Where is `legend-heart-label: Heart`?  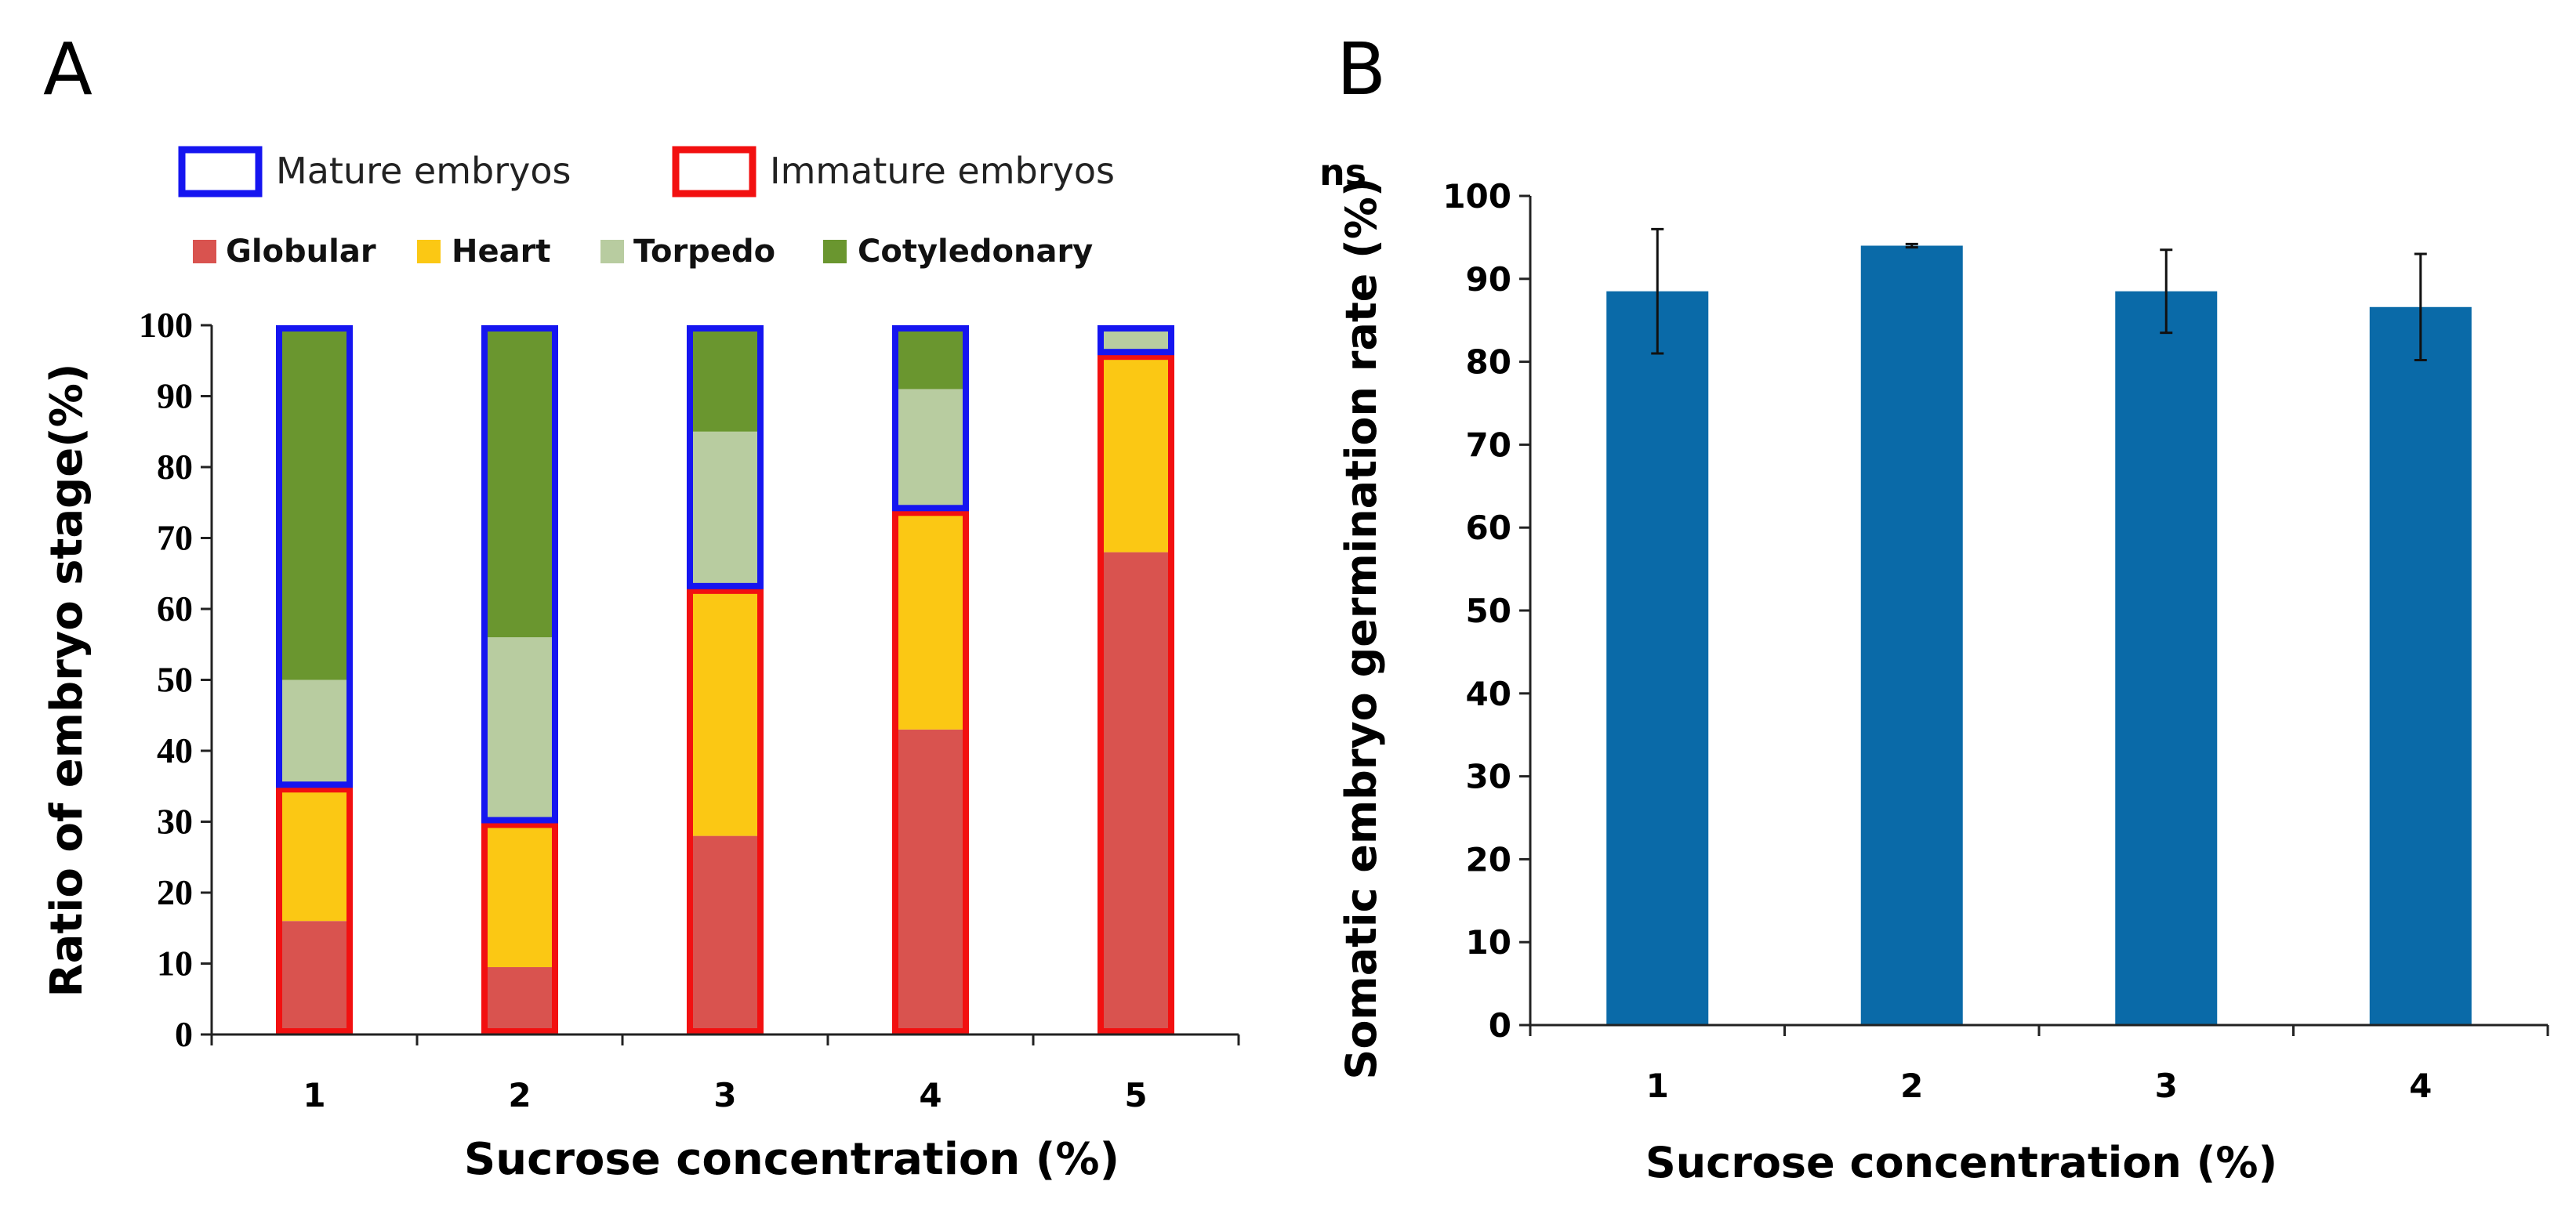 legend-heart-label: Heart is located at coordinates (501, 252).